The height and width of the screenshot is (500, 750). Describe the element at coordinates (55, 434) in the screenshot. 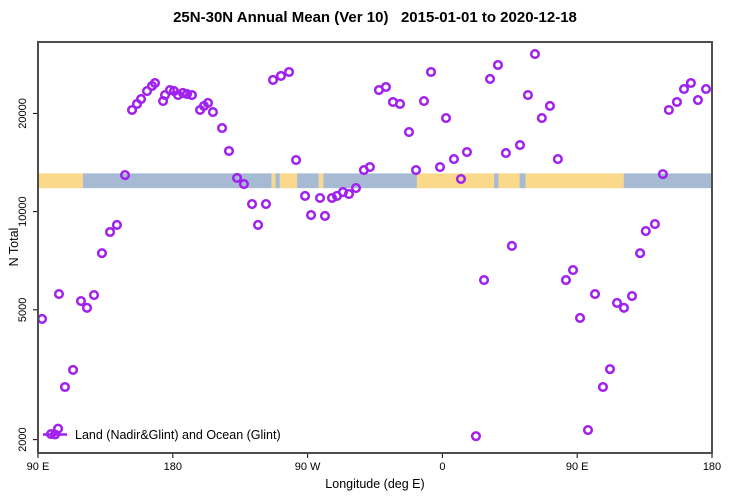

I see `legend-point-symbol` at that location.